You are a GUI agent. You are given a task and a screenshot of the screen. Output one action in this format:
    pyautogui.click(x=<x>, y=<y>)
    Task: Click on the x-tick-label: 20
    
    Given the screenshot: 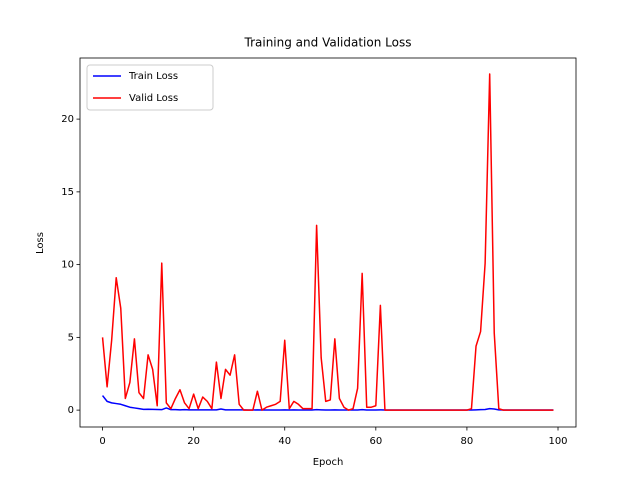 What is the action you would take?
    pyautogui.click(x=193, y=441)
    